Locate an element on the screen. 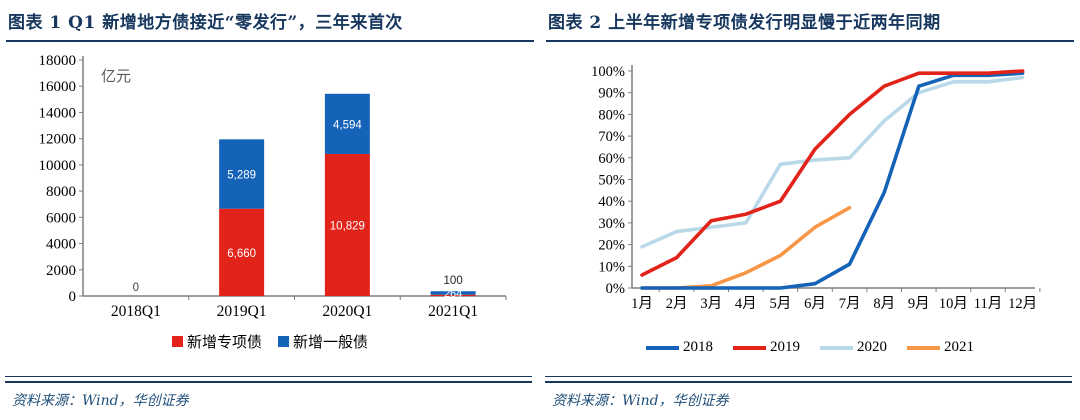 The height and width of the screenshot is (420, 1080). unit-label: 亿元 is located at coordinates (116, 76).